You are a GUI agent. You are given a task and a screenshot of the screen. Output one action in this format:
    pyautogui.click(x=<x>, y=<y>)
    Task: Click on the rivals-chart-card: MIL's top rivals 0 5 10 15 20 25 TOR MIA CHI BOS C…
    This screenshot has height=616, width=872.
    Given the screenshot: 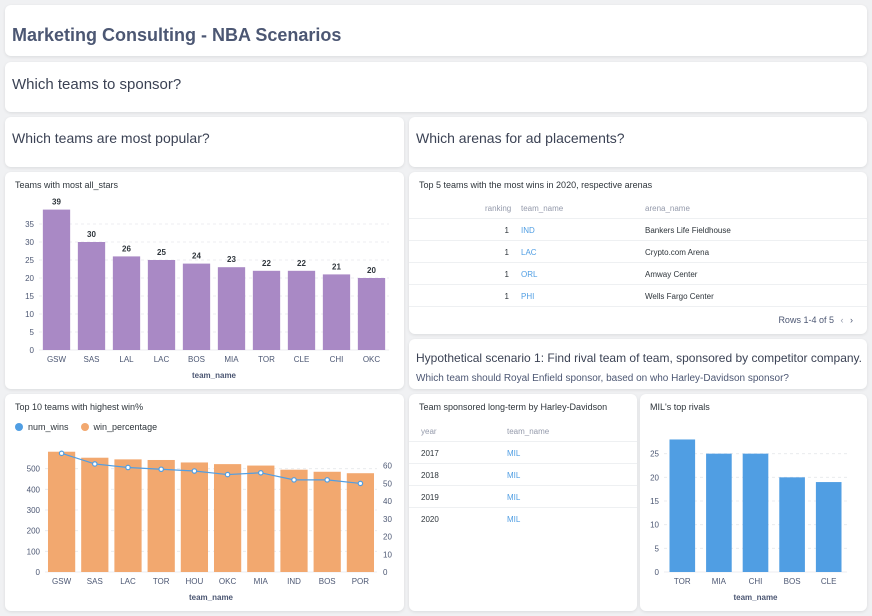 What is the action you would take?
    pyautogui.click(x=753, y=502)
    